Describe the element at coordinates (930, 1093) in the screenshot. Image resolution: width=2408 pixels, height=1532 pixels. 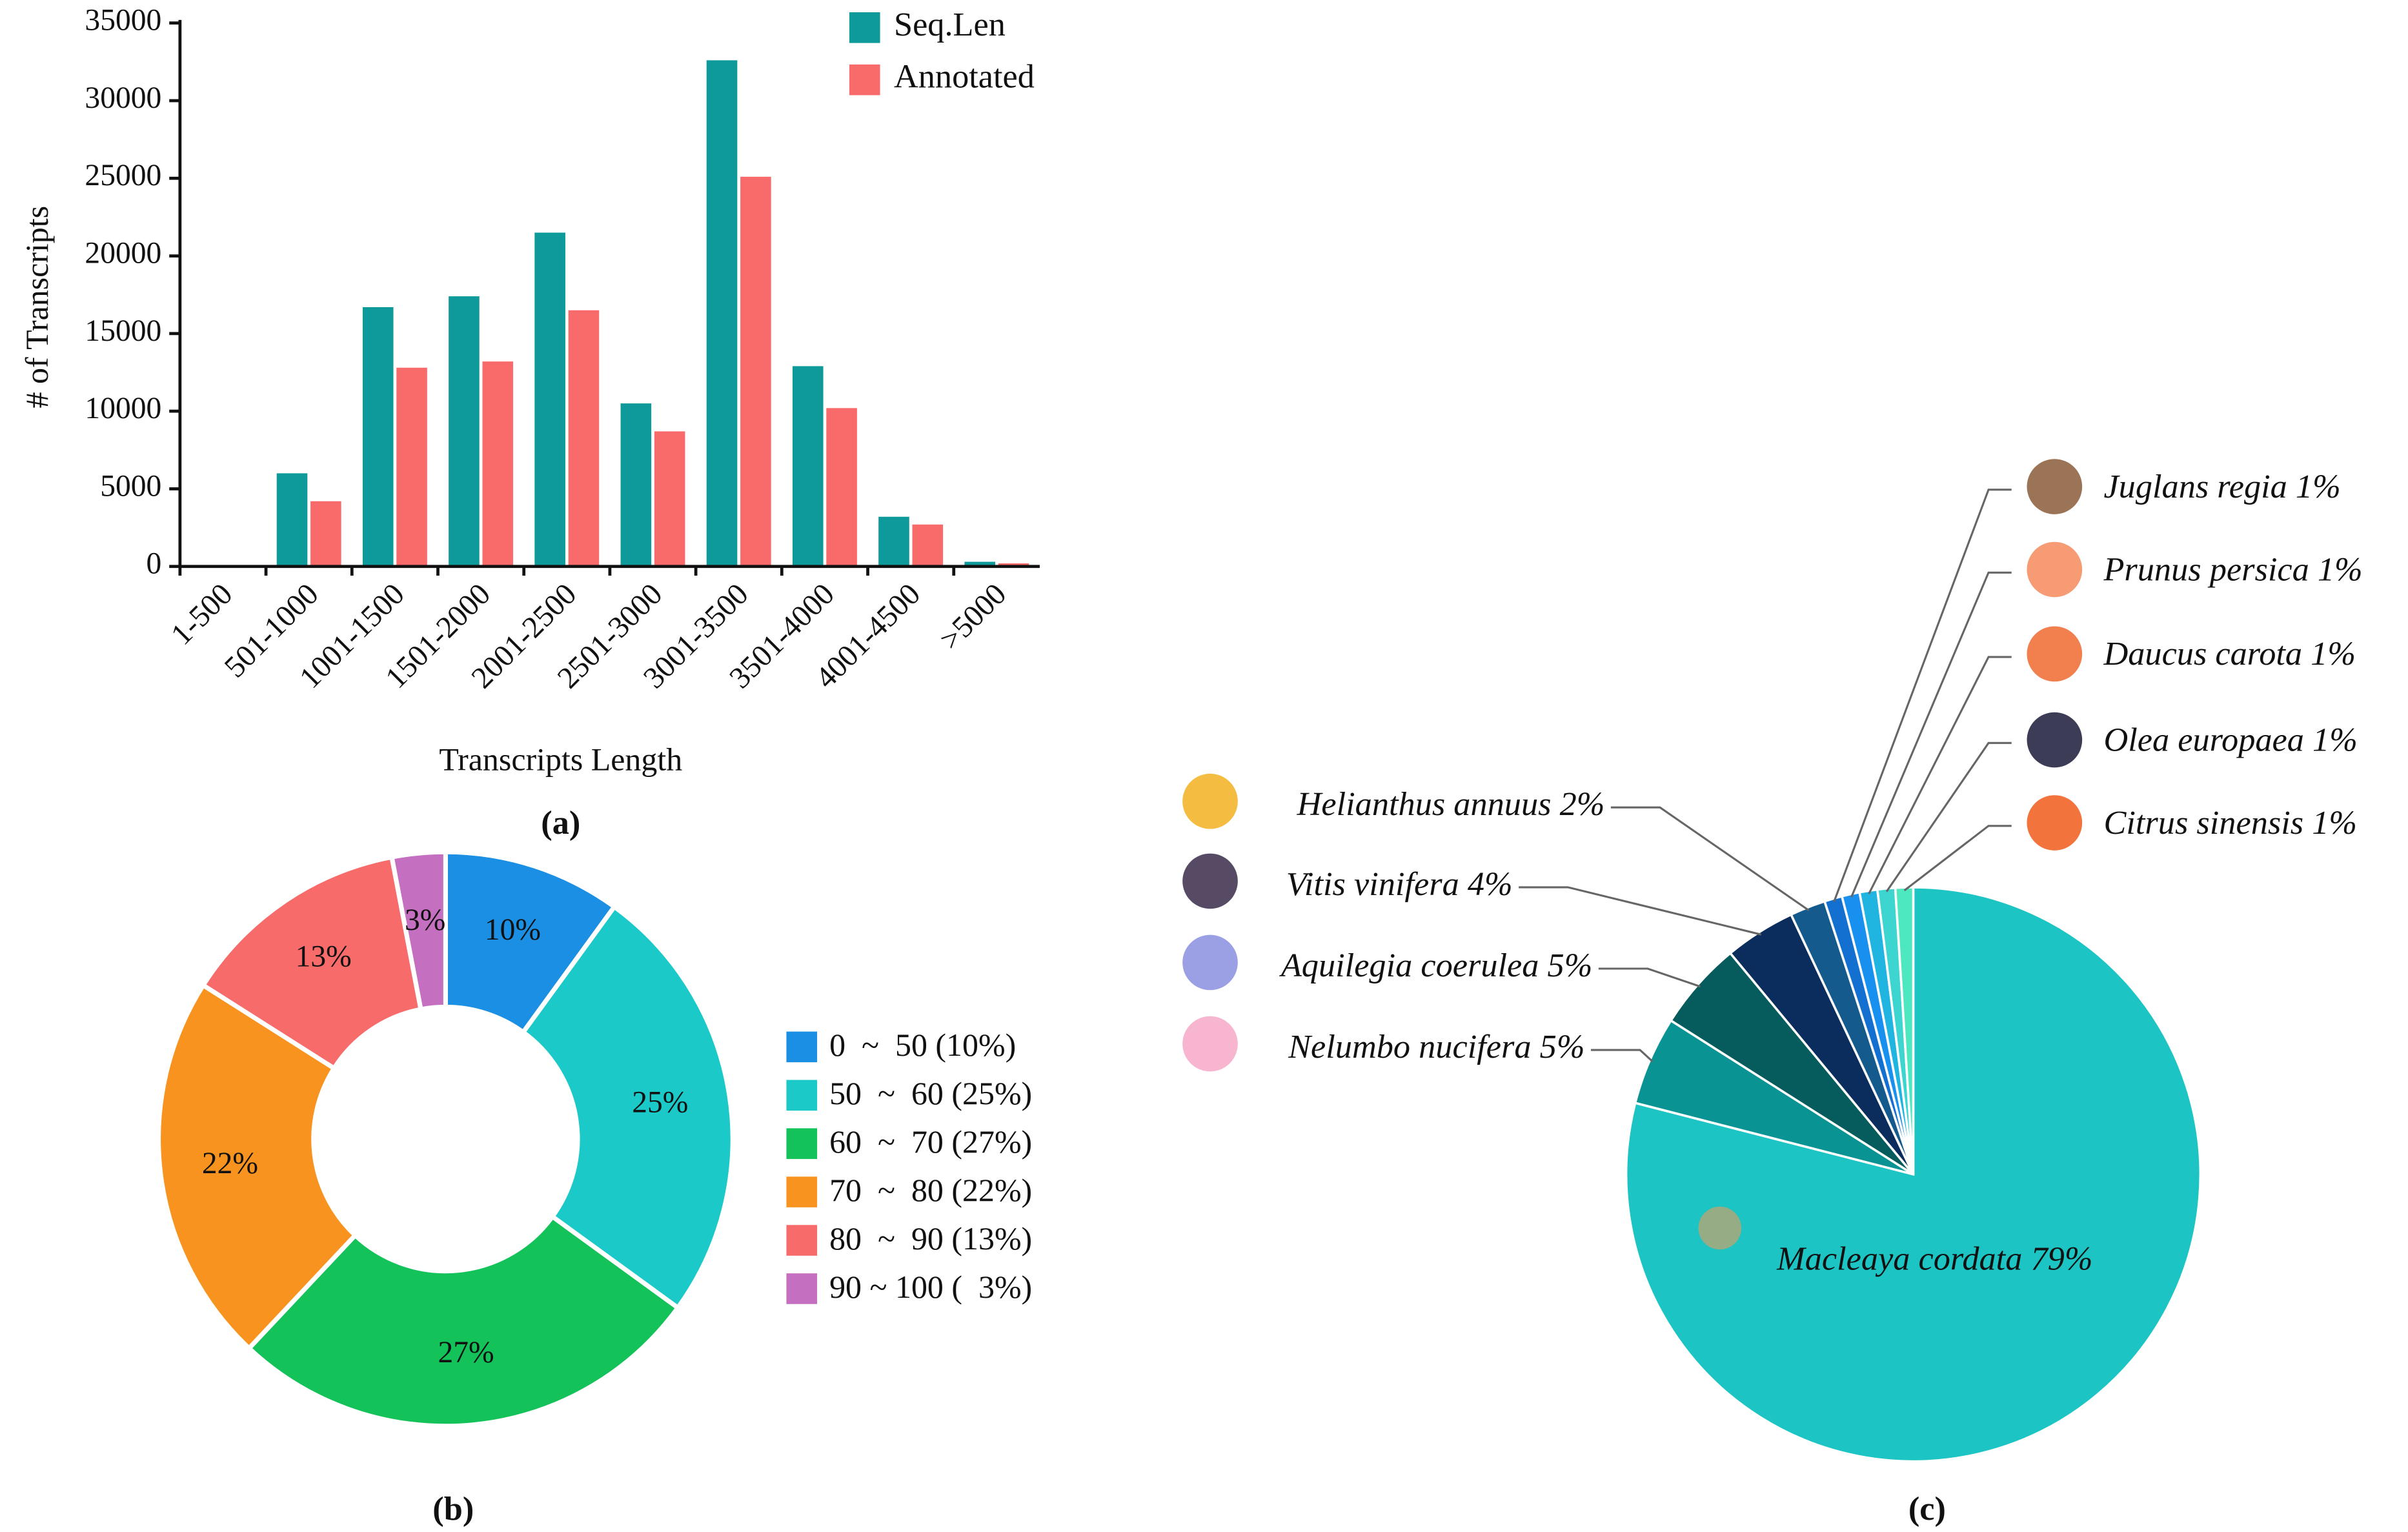
I see `legend-label: 50 ~ 60 (25%)` at that location.